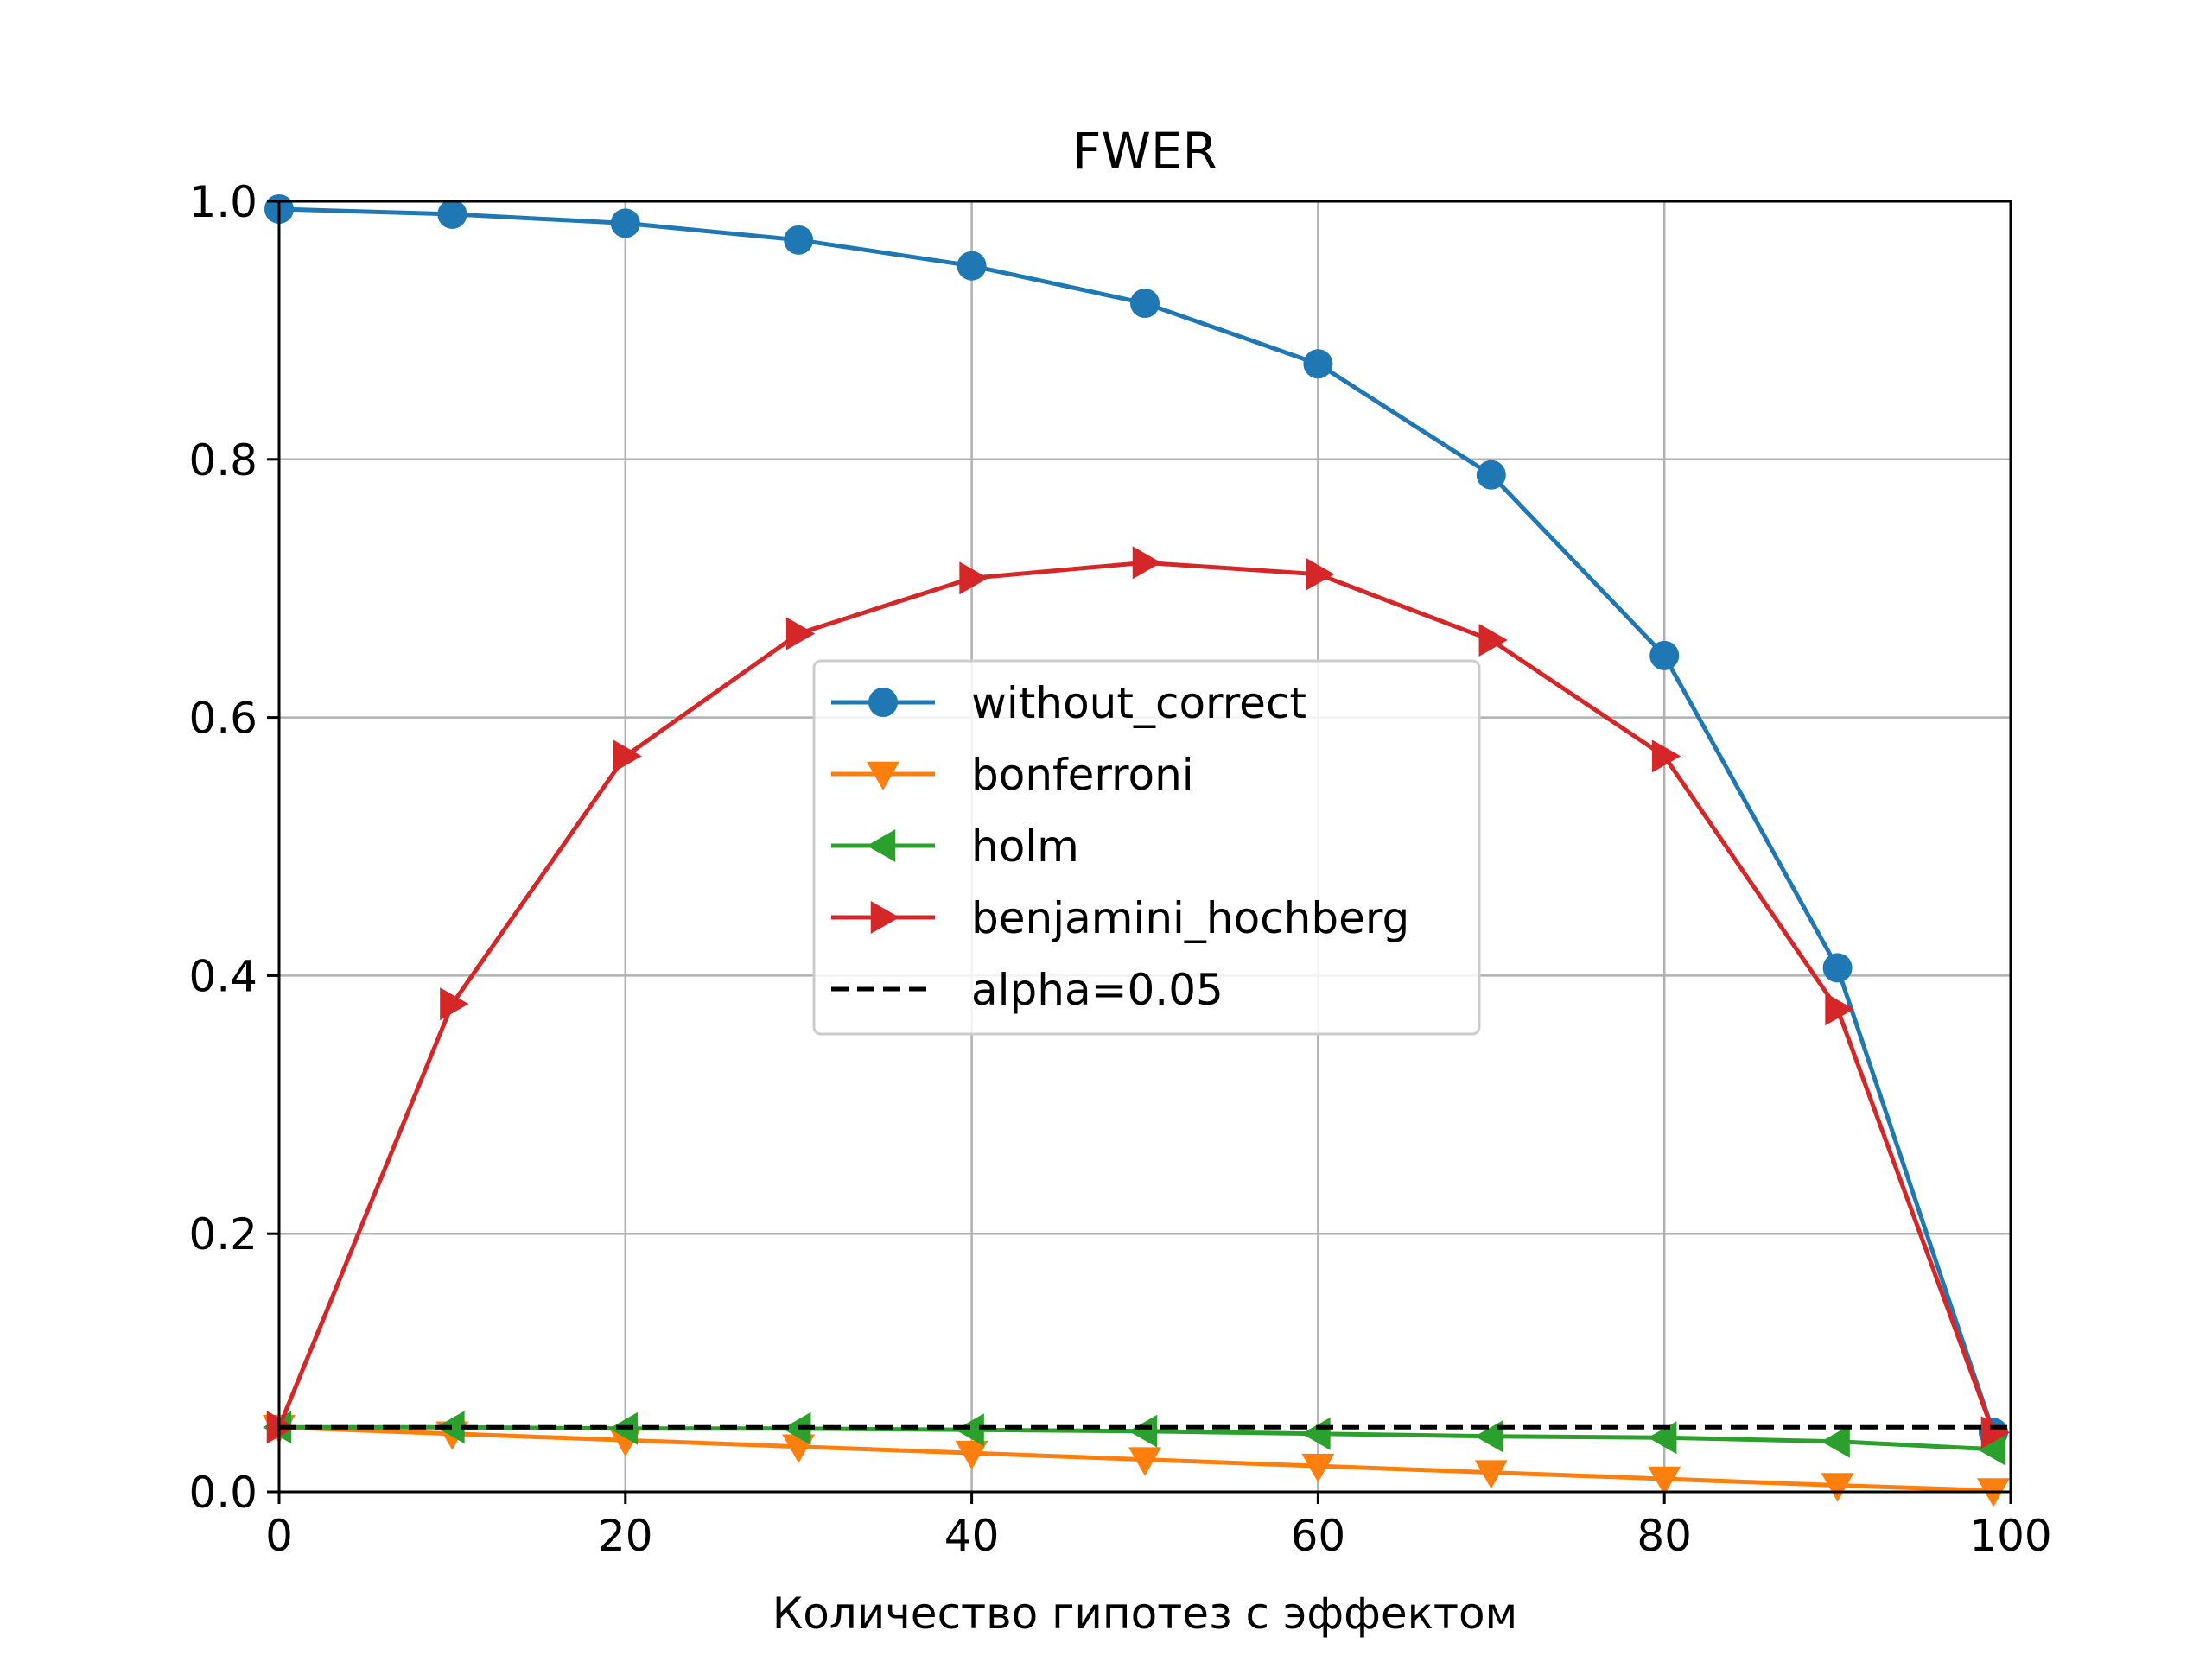 The height and width of the screenshot is (1662, 2212). I want to click on x-tick-label: 0, so click(279, 1536).